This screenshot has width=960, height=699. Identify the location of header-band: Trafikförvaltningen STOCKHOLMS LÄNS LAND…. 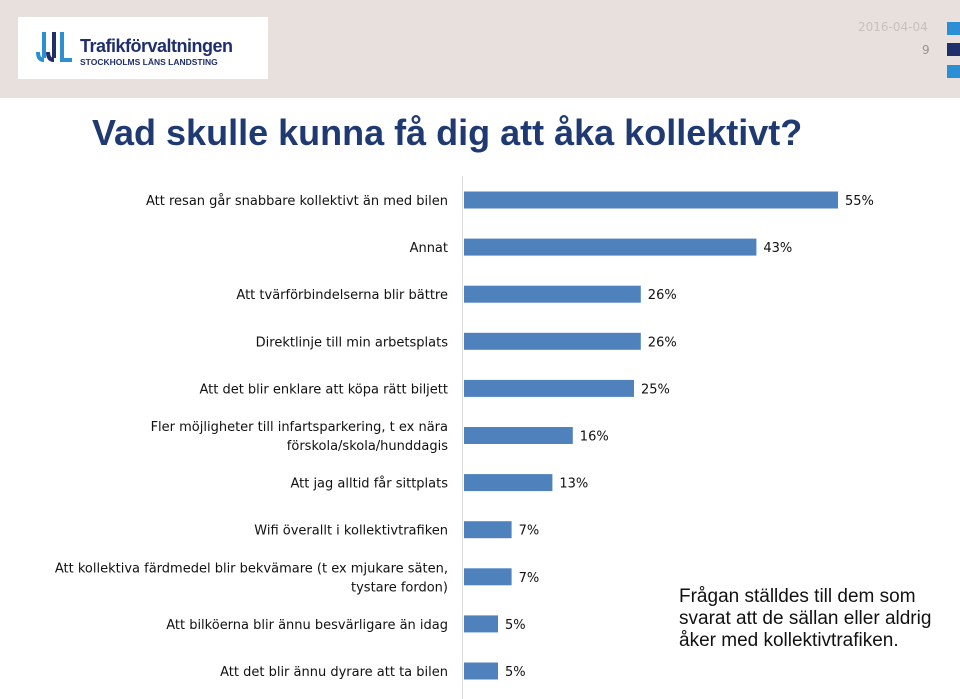
(480, 49).